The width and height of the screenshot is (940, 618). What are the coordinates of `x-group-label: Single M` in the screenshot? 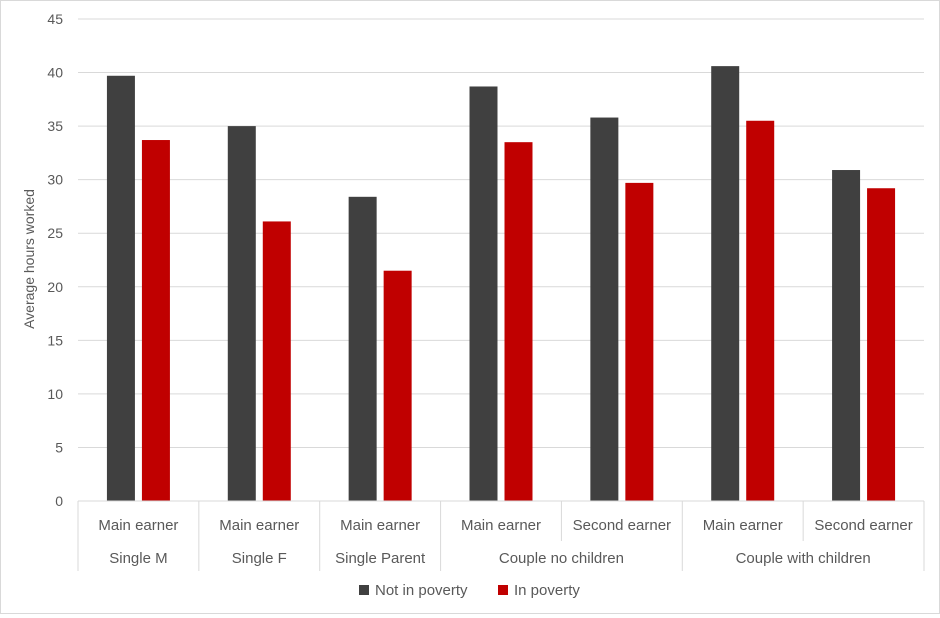 It's located at (138, 558).